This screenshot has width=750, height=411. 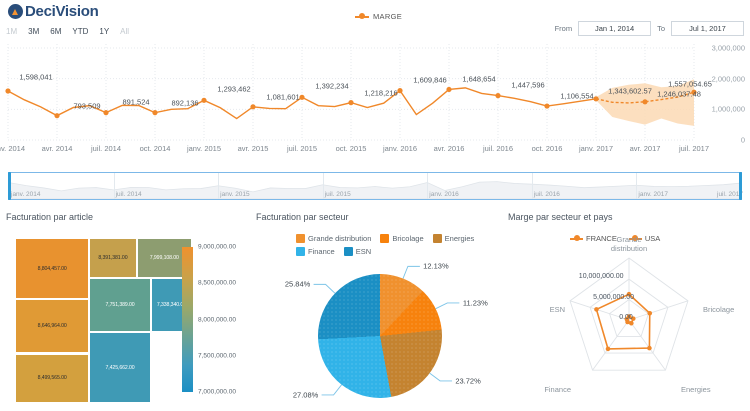 What do you see at coordinates (498, 148) in the screenshot?
I see `main-chart-x-tick: juil. 2016` at bounding box center [498, 148].